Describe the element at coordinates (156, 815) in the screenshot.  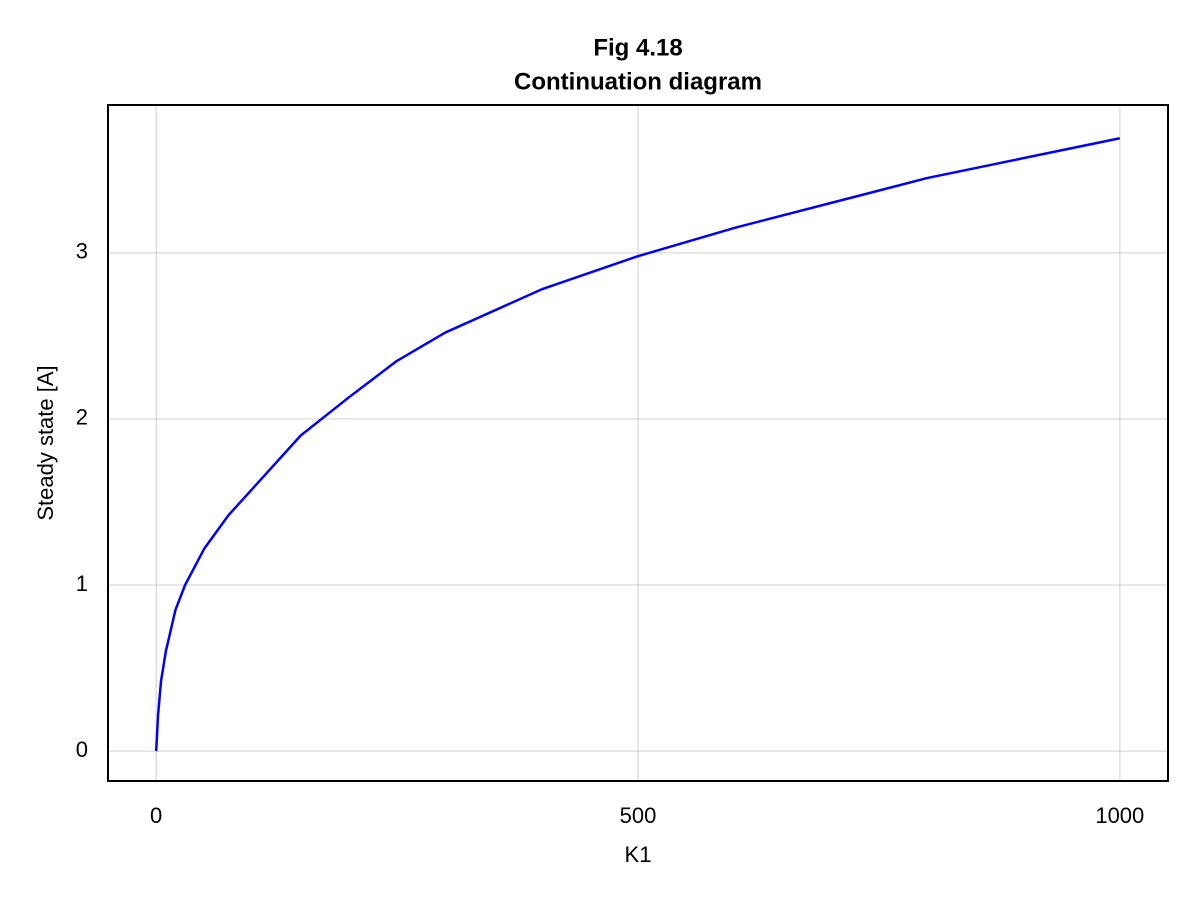
I see `x-tick-label: 0` at that location.